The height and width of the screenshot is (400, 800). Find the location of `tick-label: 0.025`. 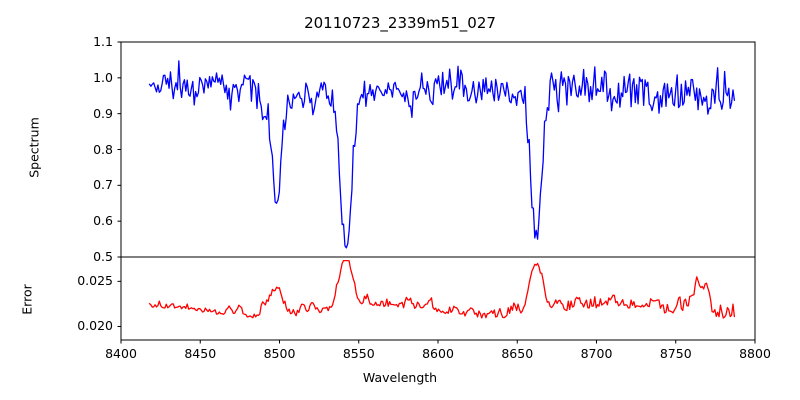

tick-label: 0.025 is located at coordinates (95, 281).